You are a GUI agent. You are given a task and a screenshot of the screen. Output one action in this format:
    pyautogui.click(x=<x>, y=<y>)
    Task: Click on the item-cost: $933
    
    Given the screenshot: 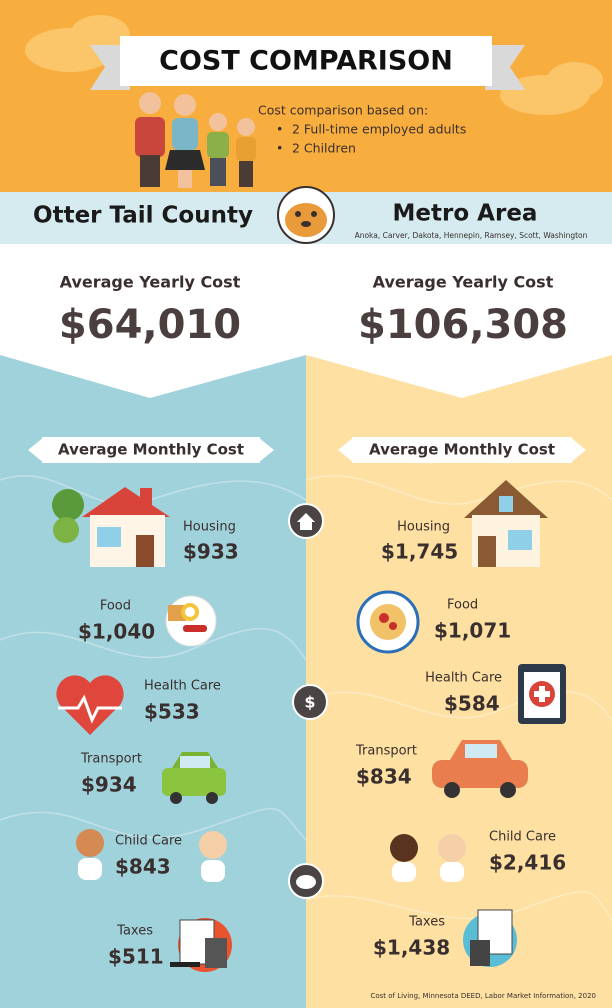 What is the action you would take?
    pyautogui.click(x=211, y=552)
    